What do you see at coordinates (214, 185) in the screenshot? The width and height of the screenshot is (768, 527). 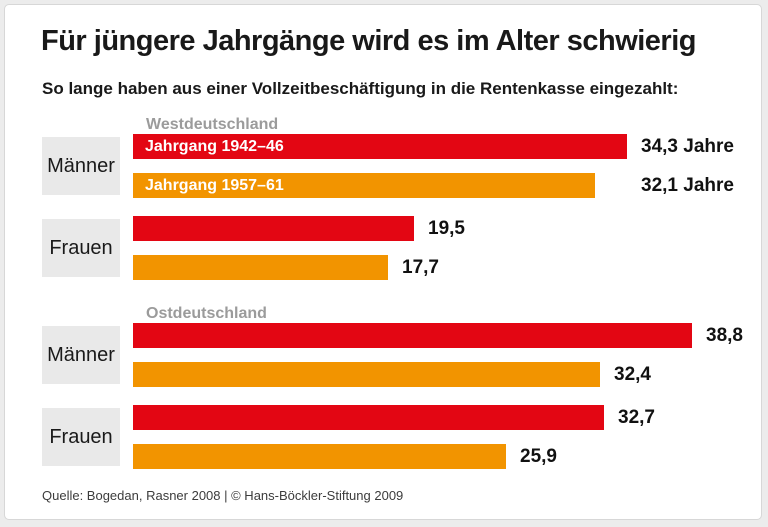 I see `bar-series-label: Jahrgang 1957–61` at bounding box center [214, 185].